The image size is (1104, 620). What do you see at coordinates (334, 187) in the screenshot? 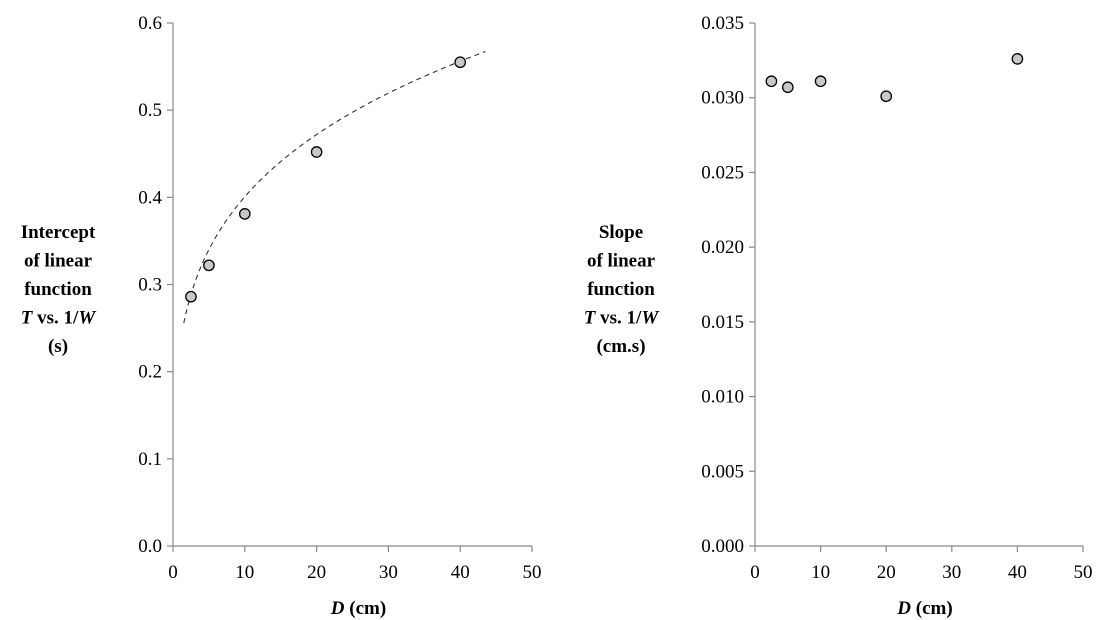
I see `trend-line` at bounding box center [334, 187].